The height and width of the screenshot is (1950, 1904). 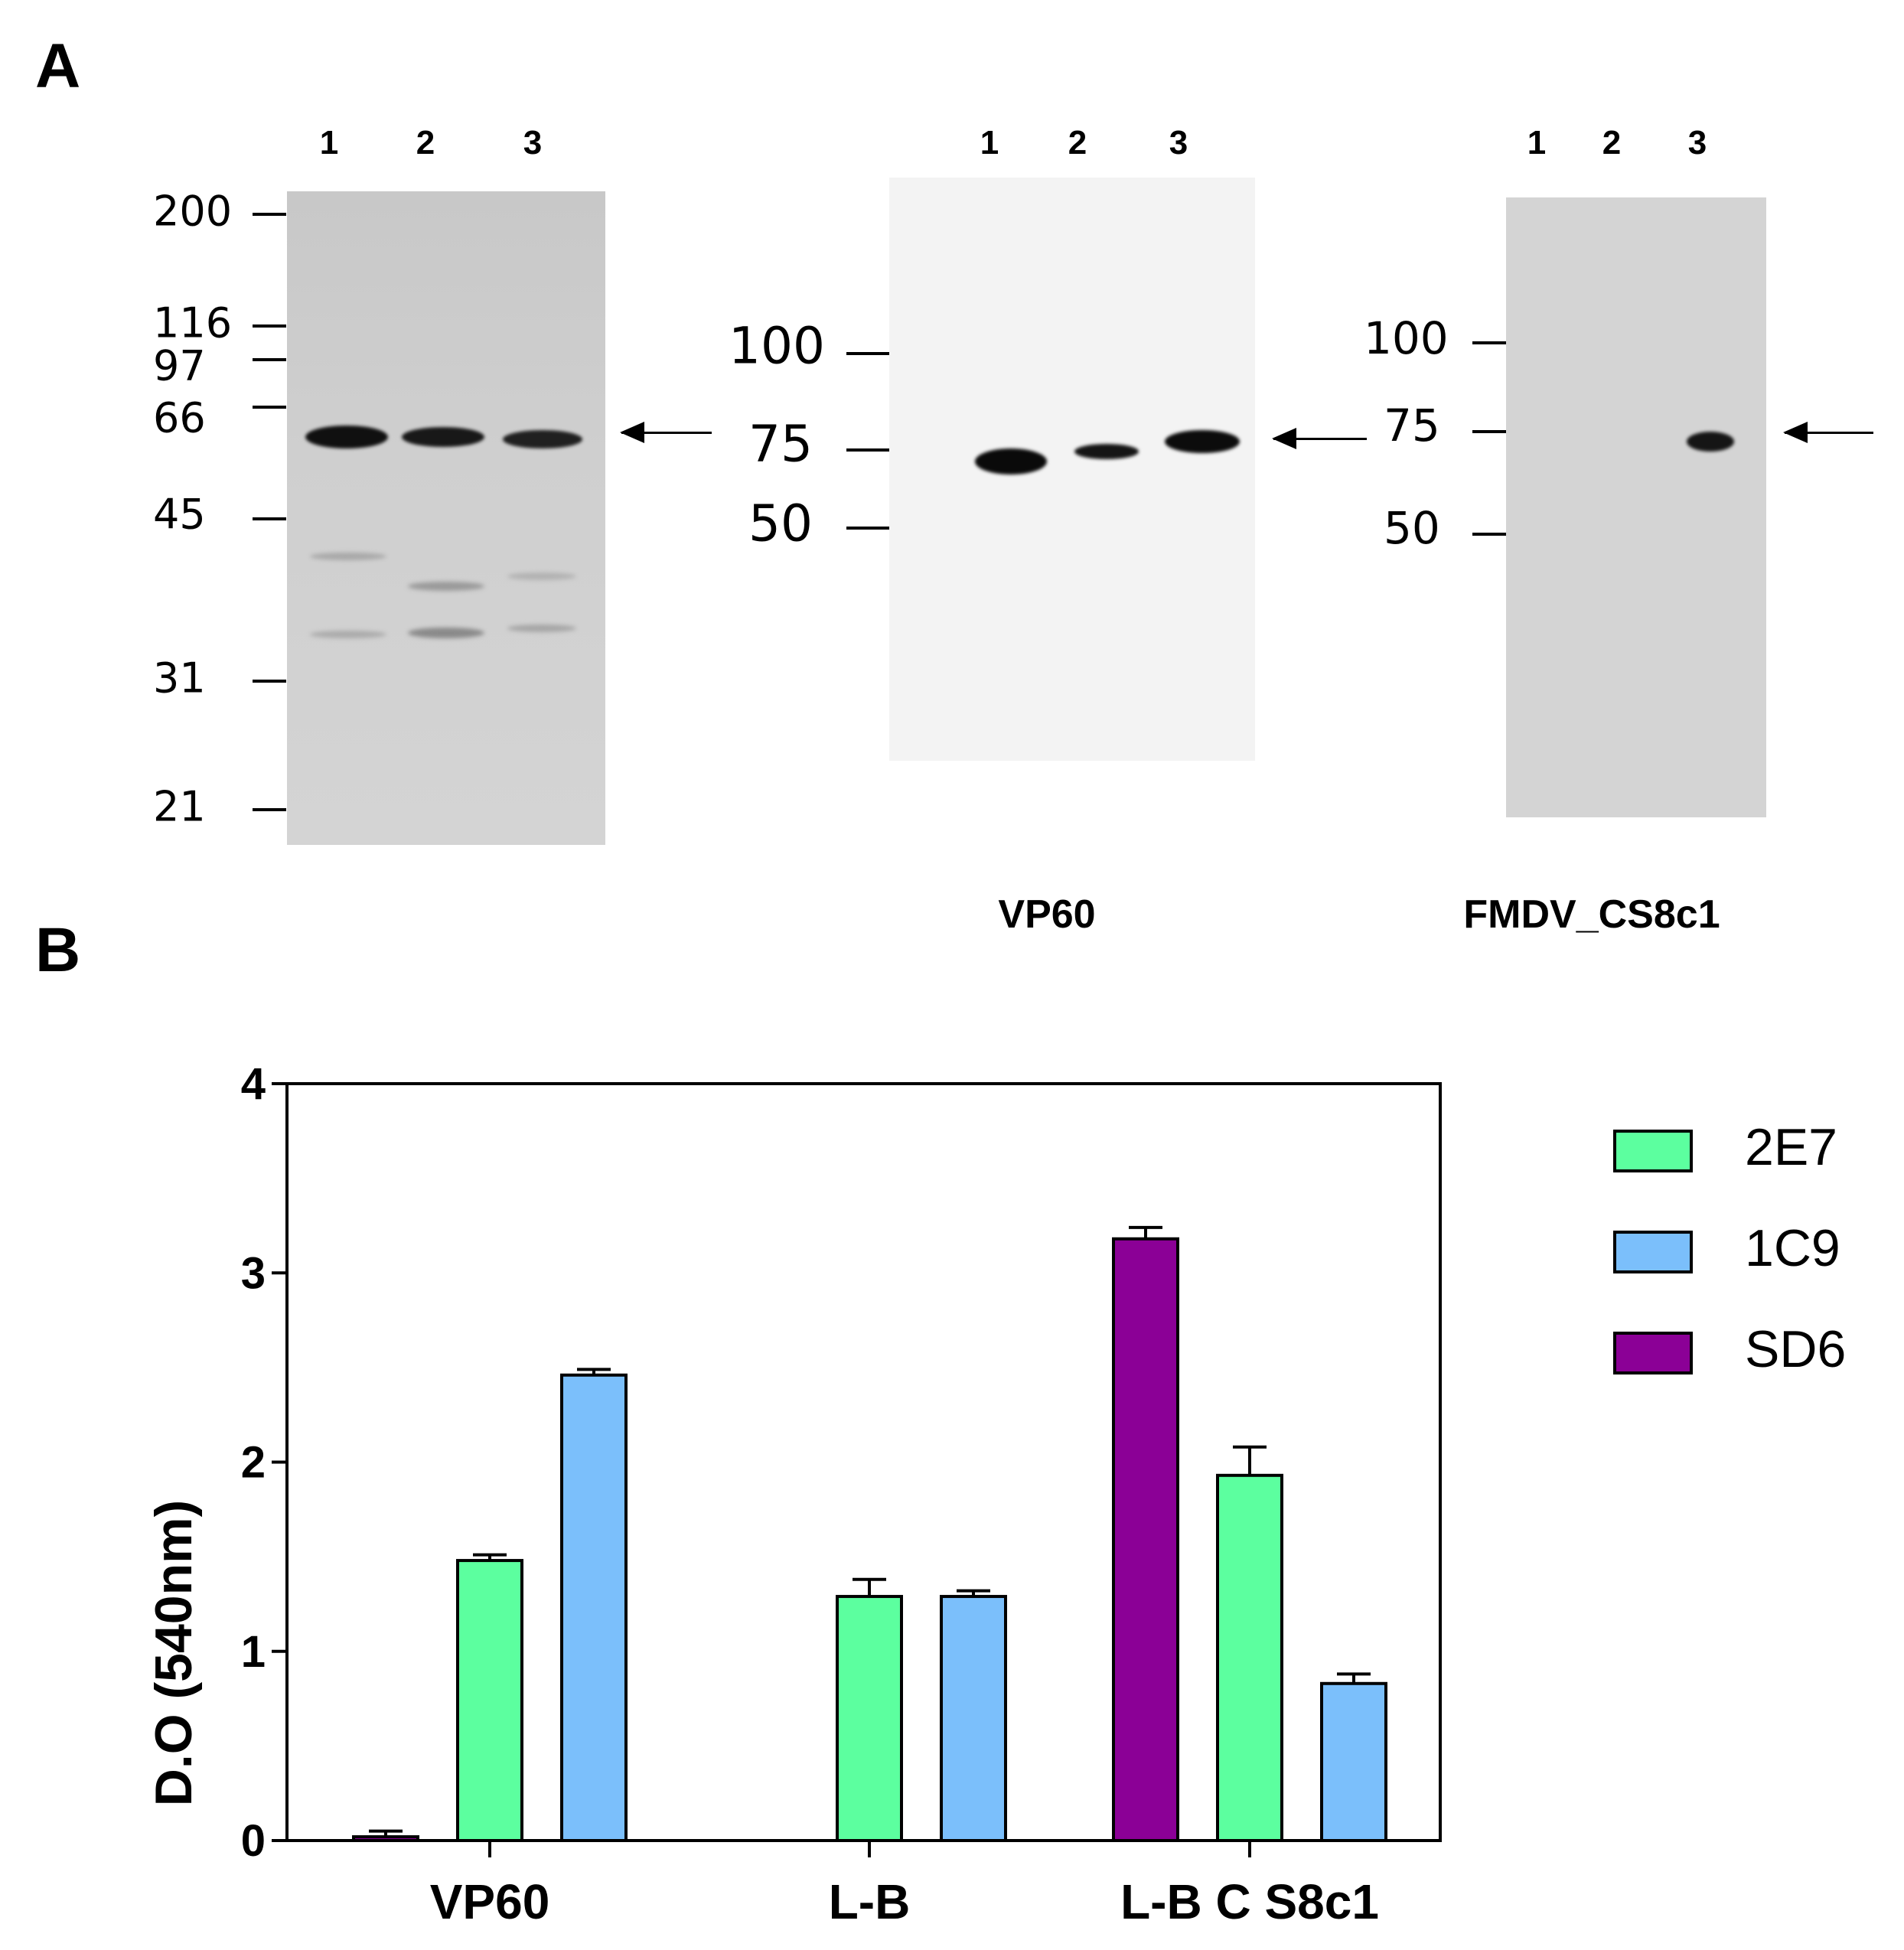 I want to click on gel1-arrow, so click(x=666, y=432).